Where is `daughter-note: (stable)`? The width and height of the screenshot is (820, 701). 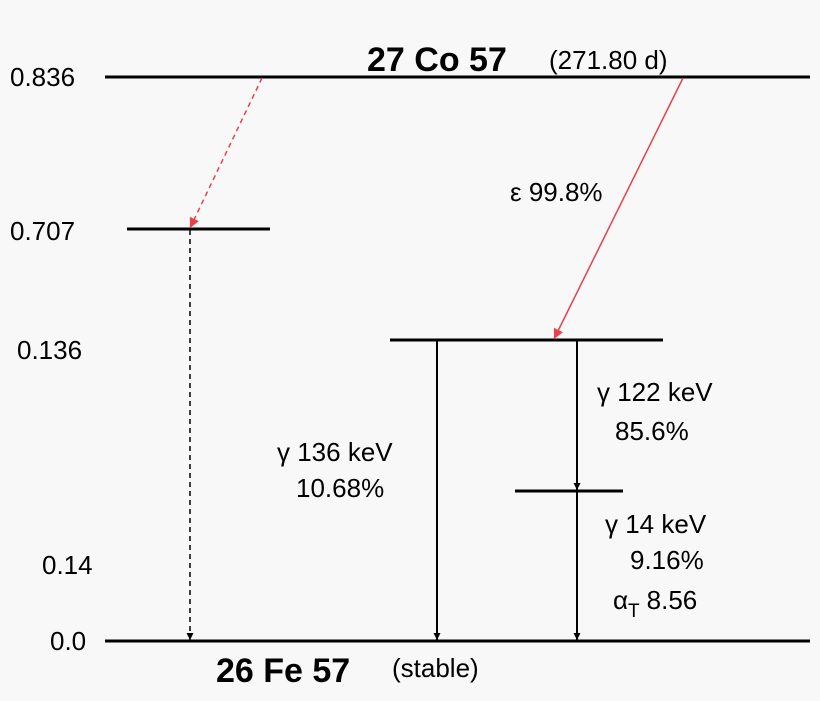
daughter-note: (stable) is located at coordinates (435, 668).